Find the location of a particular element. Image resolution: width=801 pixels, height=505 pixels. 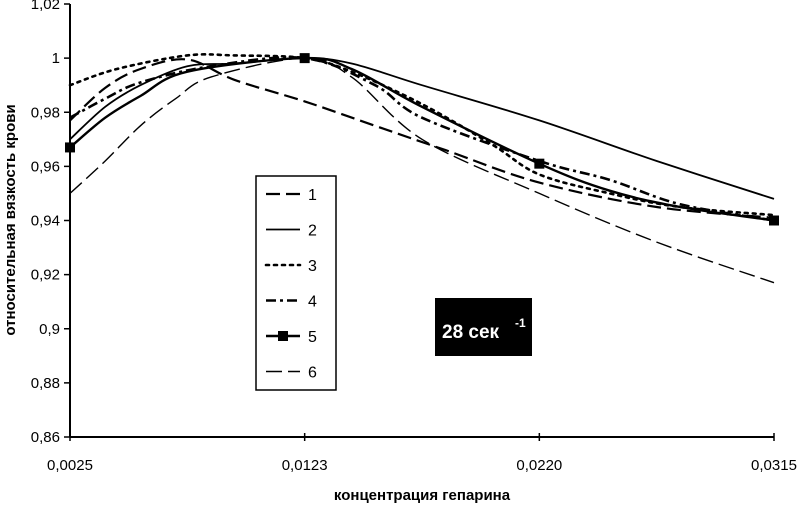

shear-rate-badge-bg is located at coordinates (483, 327).